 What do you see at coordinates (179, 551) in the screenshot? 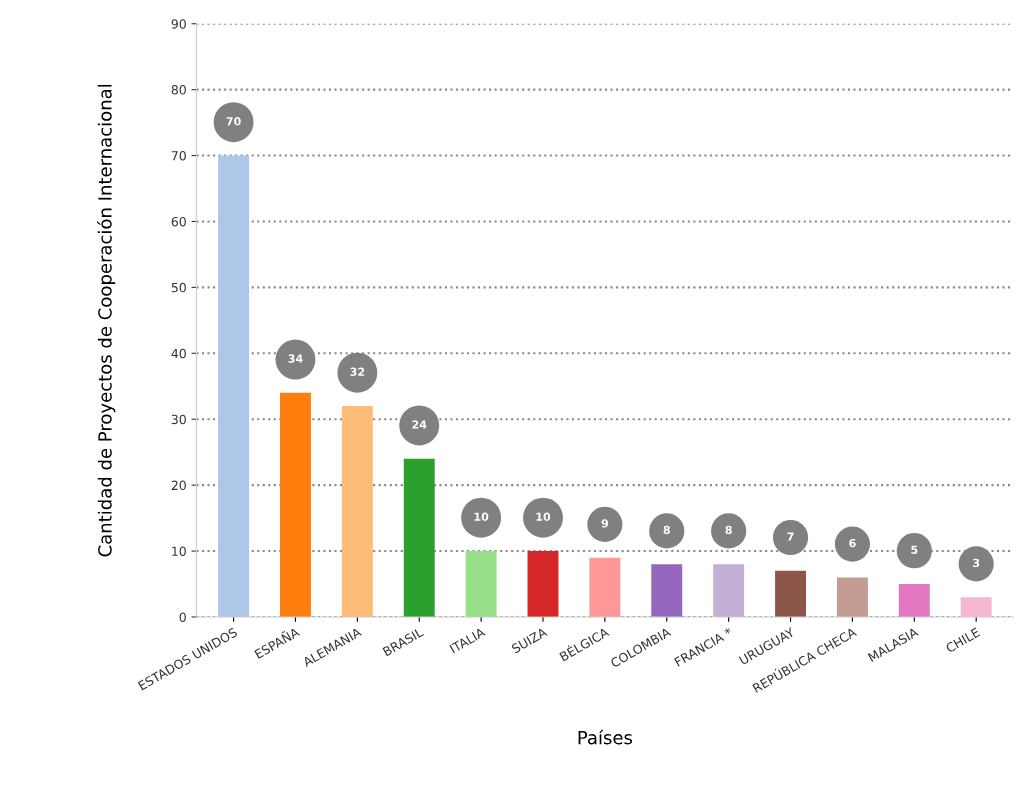
I see `y-tick-label: 10` at bounding box center [179, 551].